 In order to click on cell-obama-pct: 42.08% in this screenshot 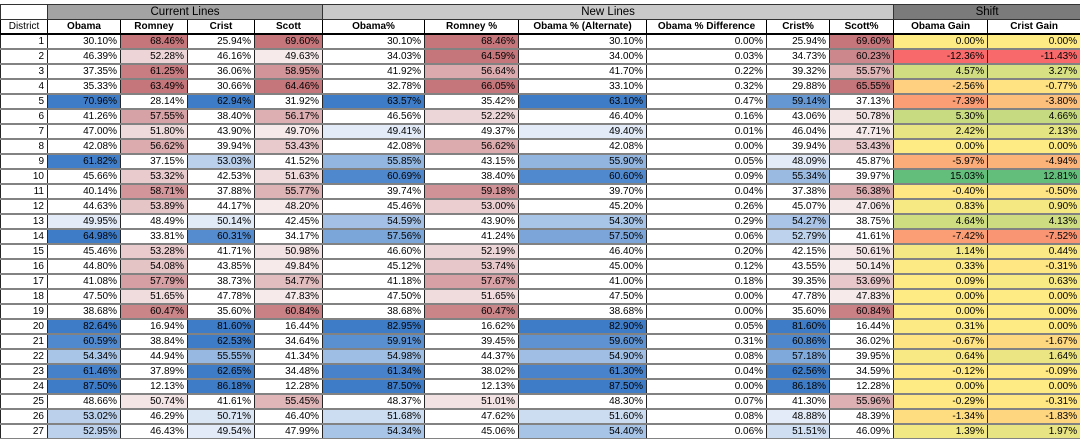, I will do `click(374, 146)`.